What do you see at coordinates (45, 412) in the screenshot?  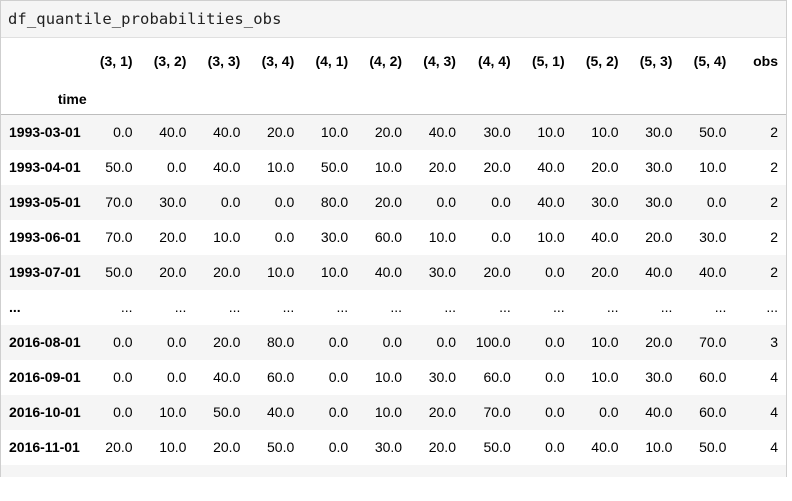 I see `row-index-label: 2016-10-01` at bounding box center [45, 412].